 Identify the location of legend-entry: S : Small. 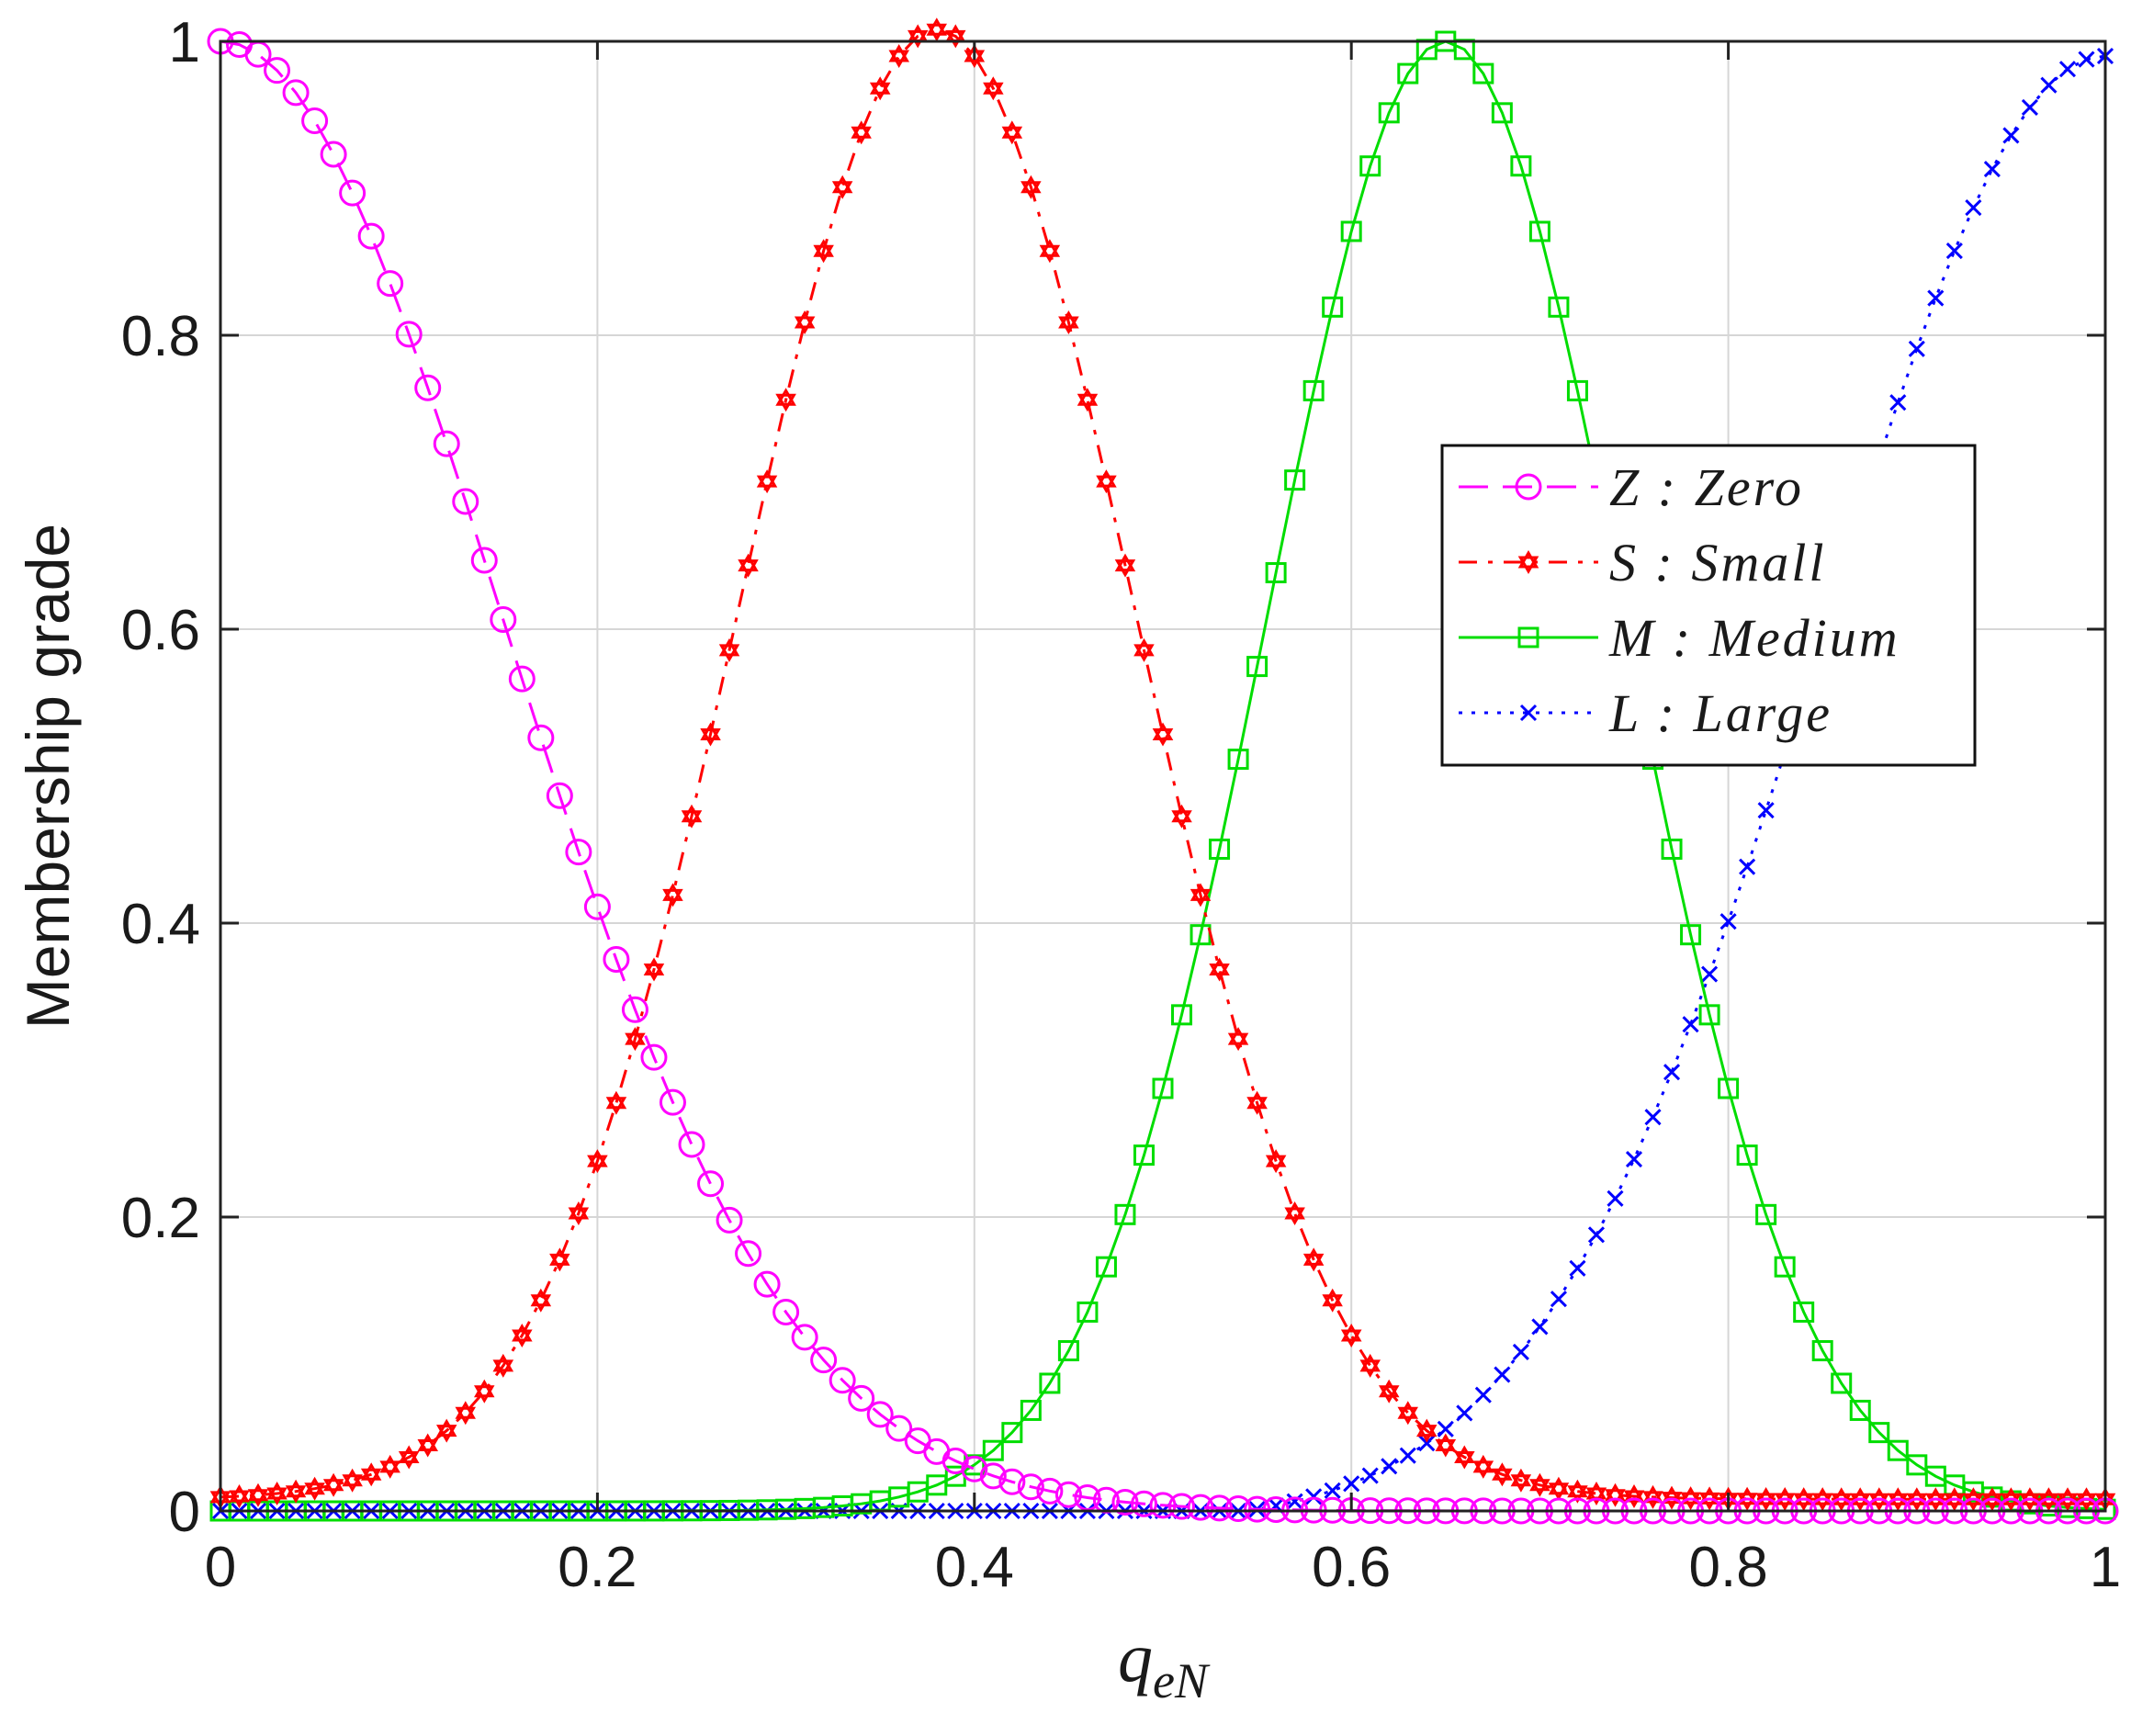
(1641, 562).